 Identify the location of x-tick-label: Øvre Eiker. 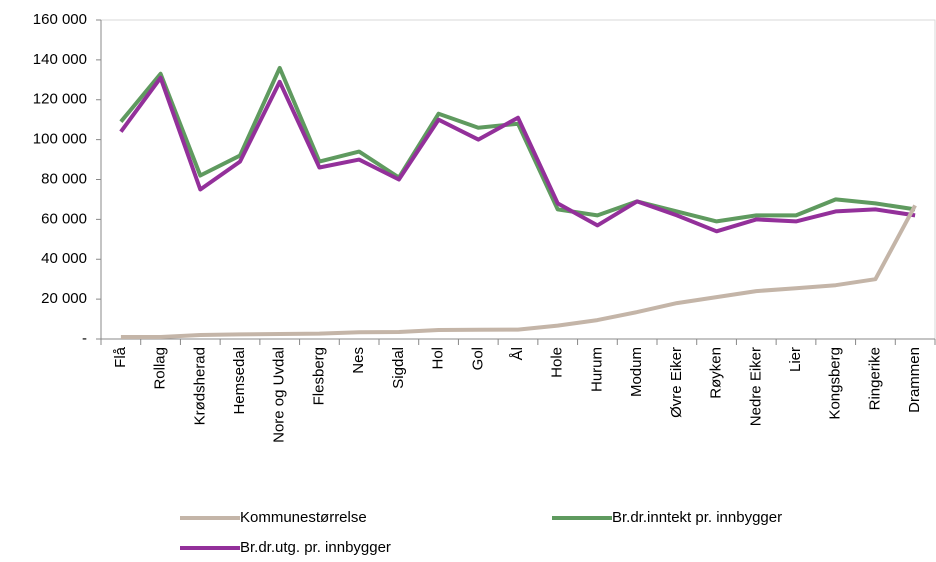
(676, 382).